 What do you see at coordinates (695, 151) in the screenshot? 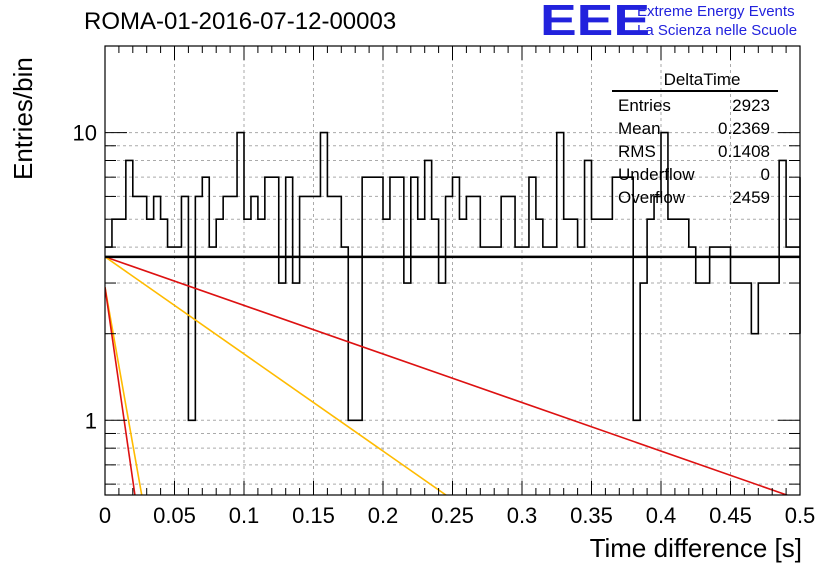
I see `stats-row-rms: RMS 0.1408` at bounding box center [695, 151].